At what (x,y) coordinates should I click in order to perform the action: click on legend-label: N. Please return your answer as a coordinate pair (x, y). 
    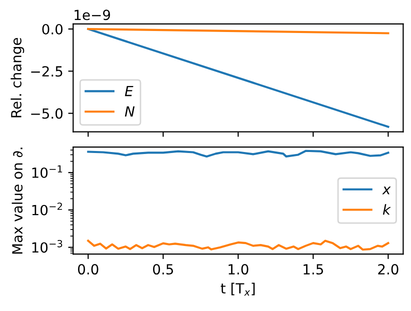
    Looking at the image, I should click on (129, 111).